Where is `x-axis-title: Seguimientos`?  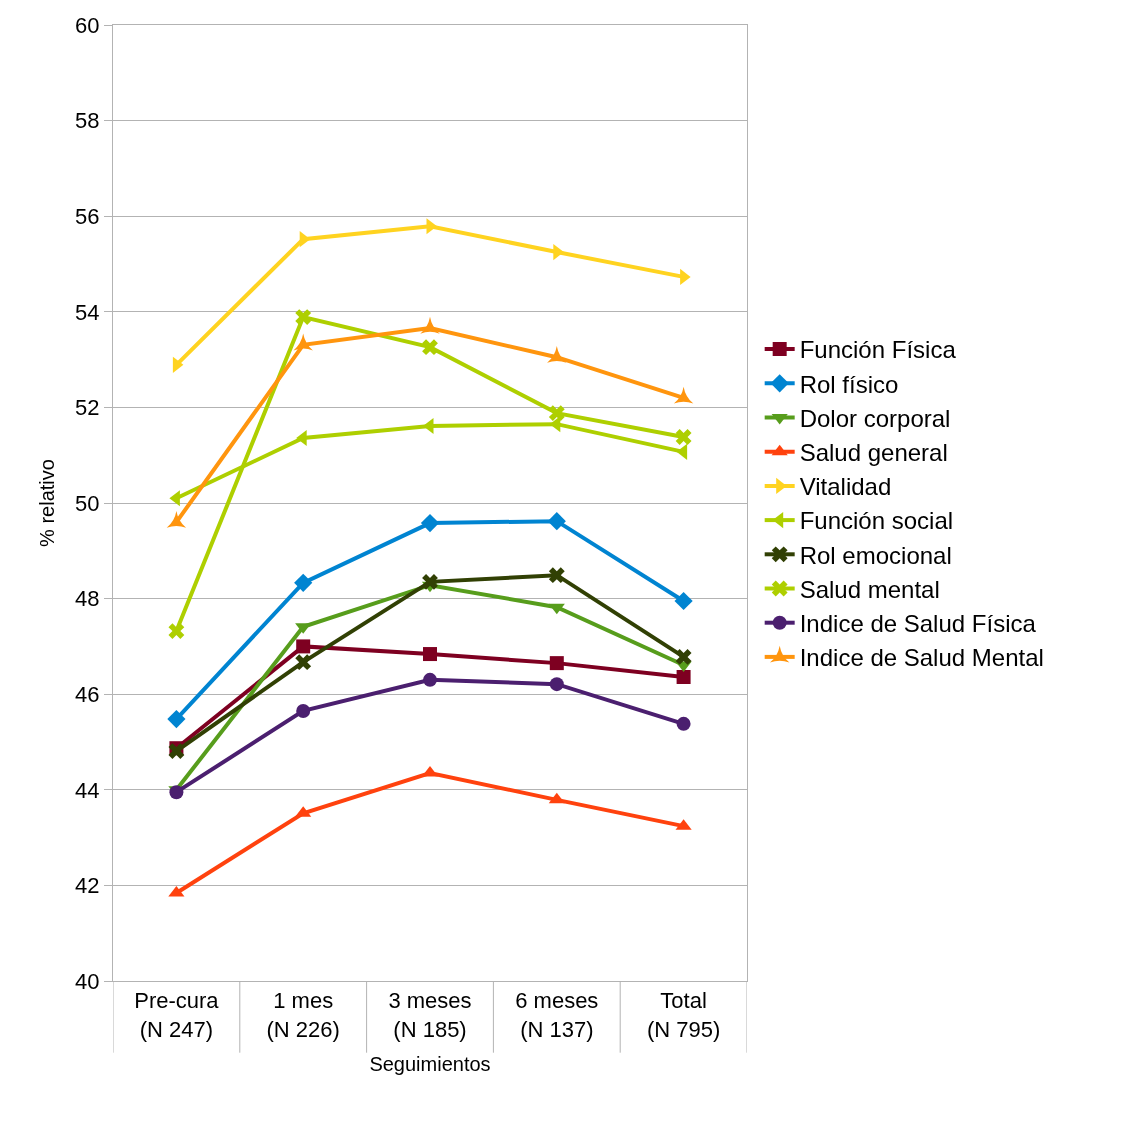 x-axis-title: Seguimientos is located at coordinates (430, 1063).